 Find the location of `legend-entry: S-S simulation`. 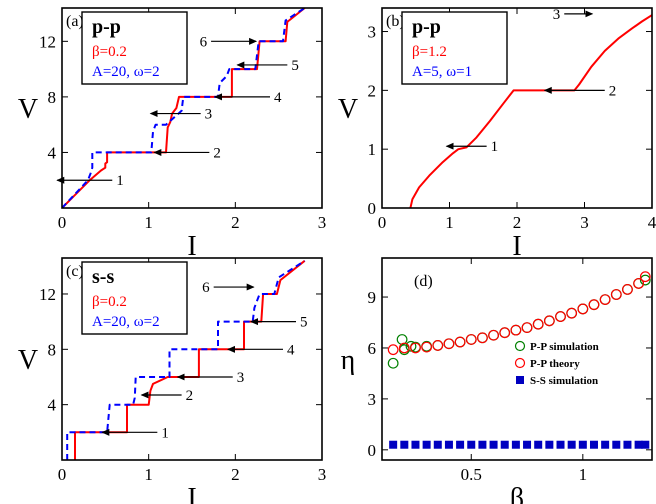

legend-entry: S-S simulation is located at coordinates (564, 381).